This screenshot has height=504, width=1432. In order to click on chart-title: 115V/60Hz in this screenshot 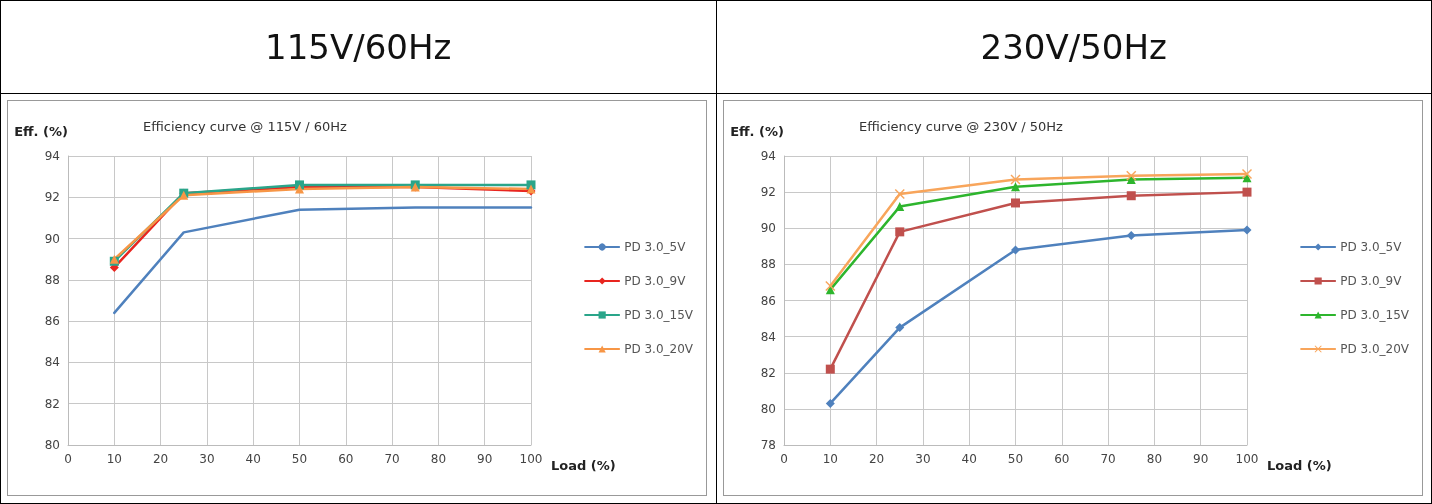, I will do `click(358, 47)`.